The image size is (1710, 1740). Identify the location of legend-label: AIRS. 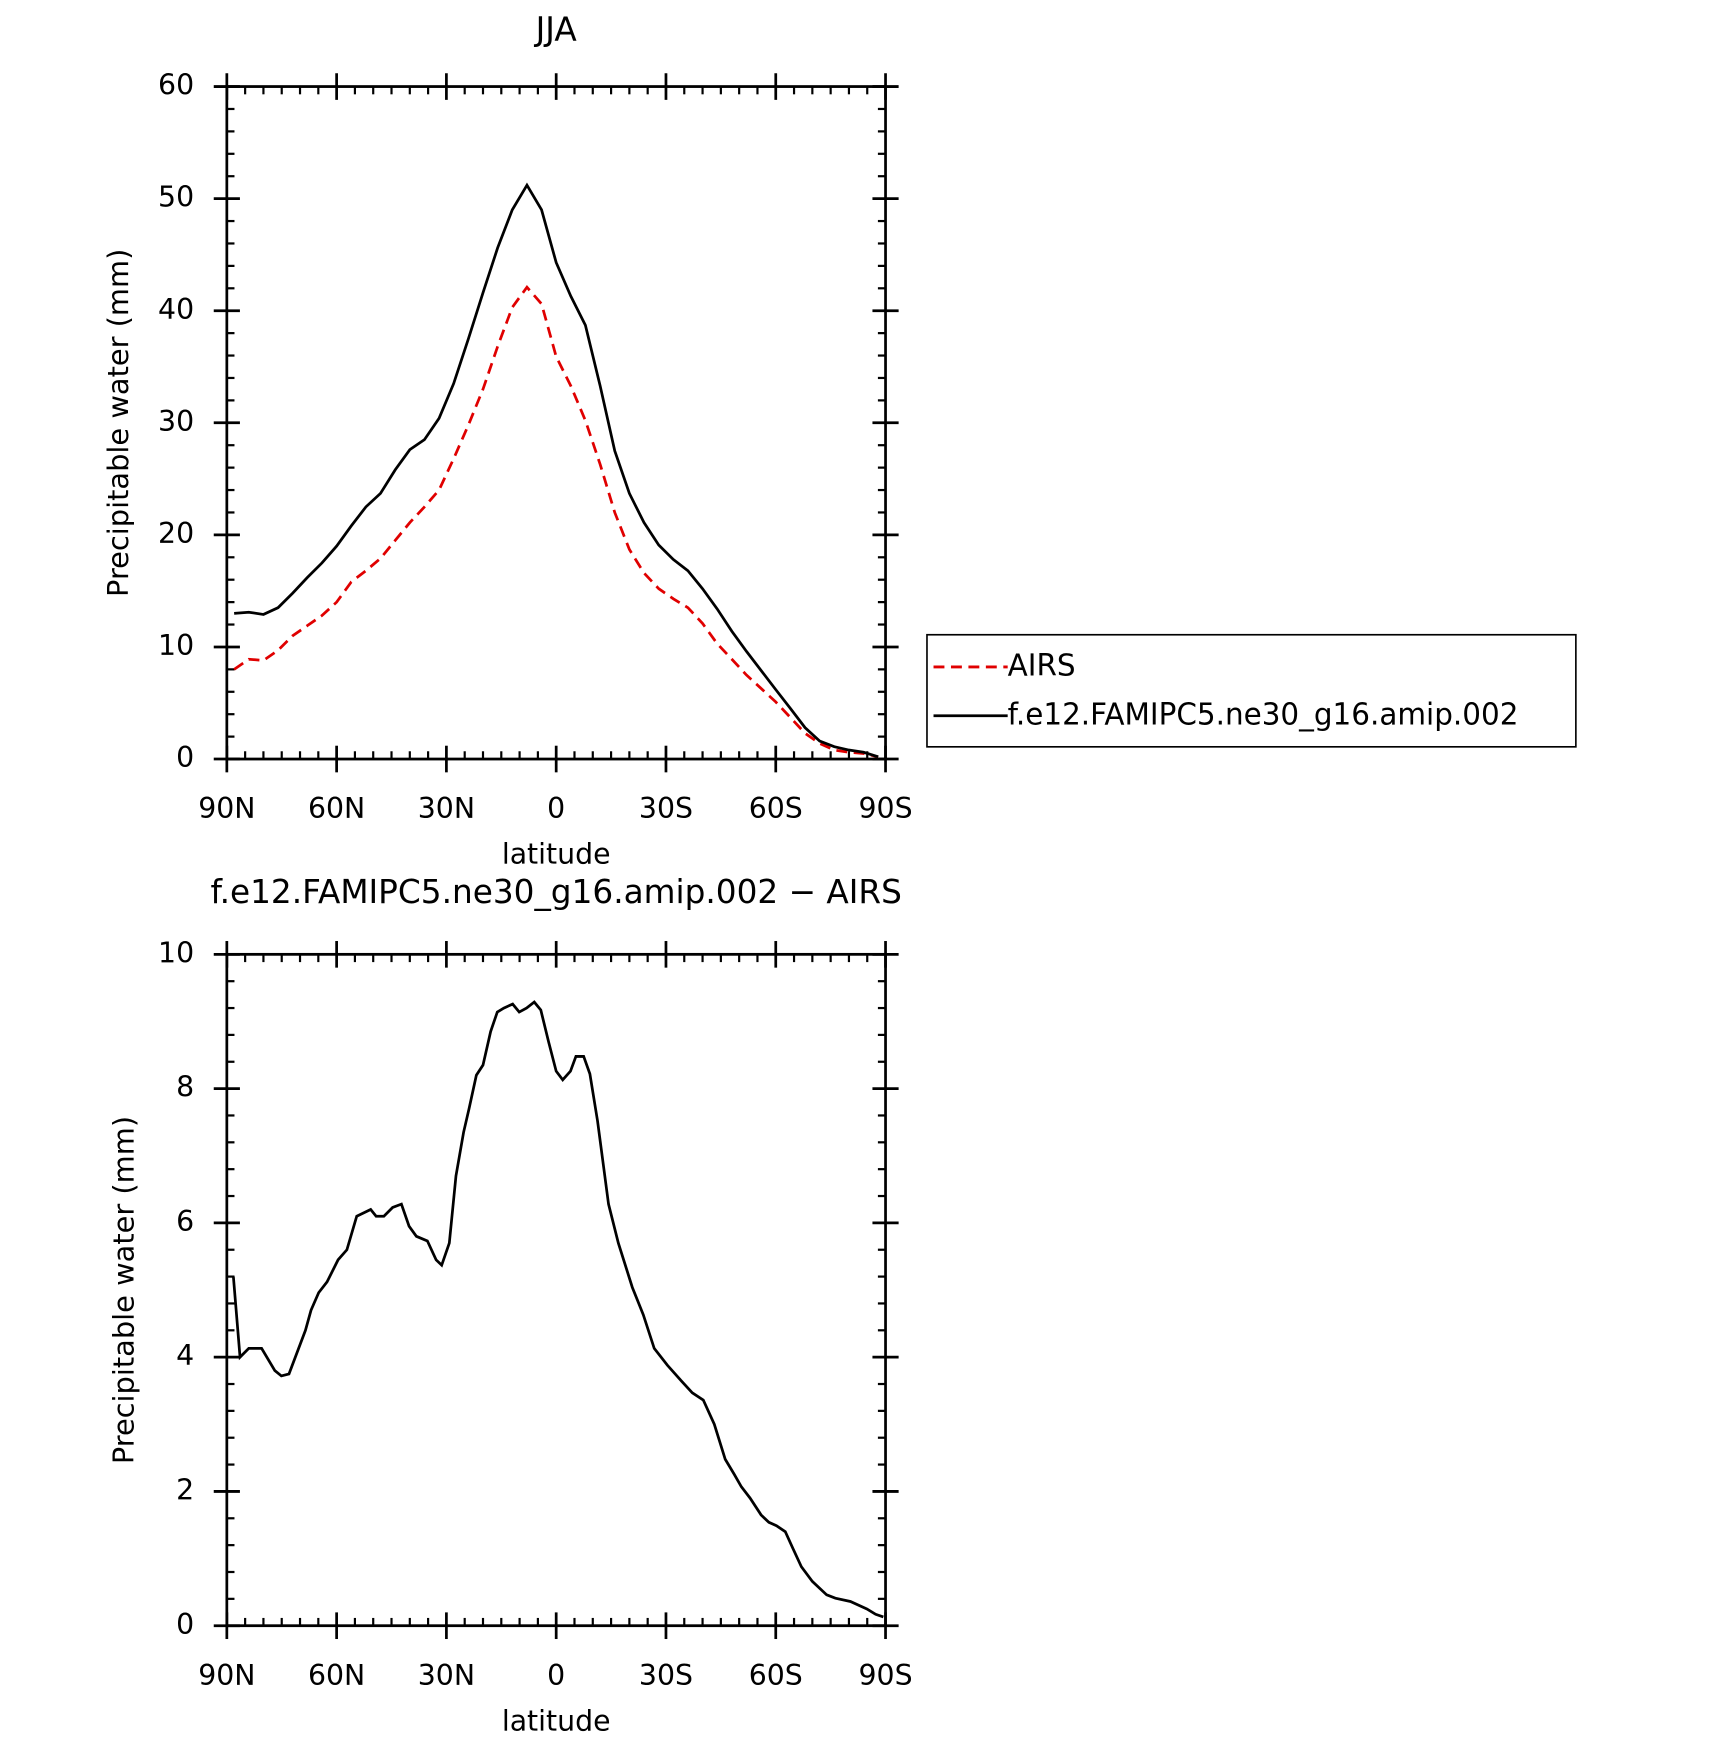
(1042, 665).